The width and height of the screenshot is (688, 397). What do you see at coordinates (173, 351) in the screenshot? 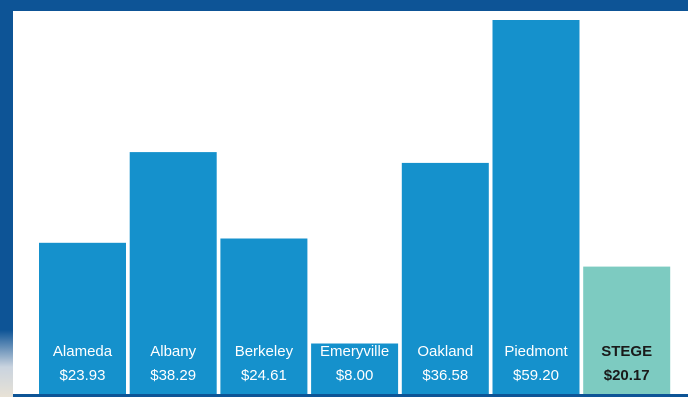
I see `category-label-albany: Albany` at bounding box center [173, 351].